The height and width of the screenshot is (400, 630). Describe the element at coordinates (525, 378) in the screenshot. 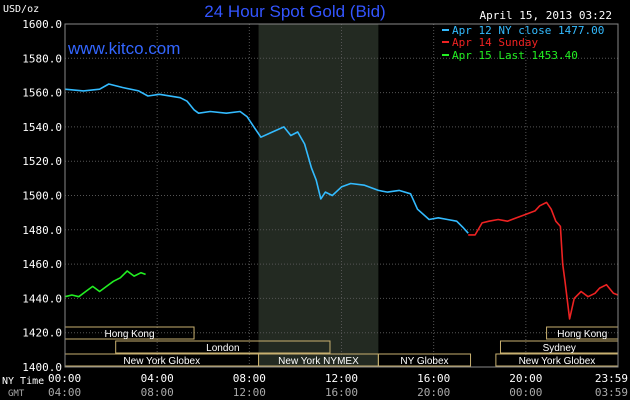

I see `x-tick-label-ny: 20:00` at that location.